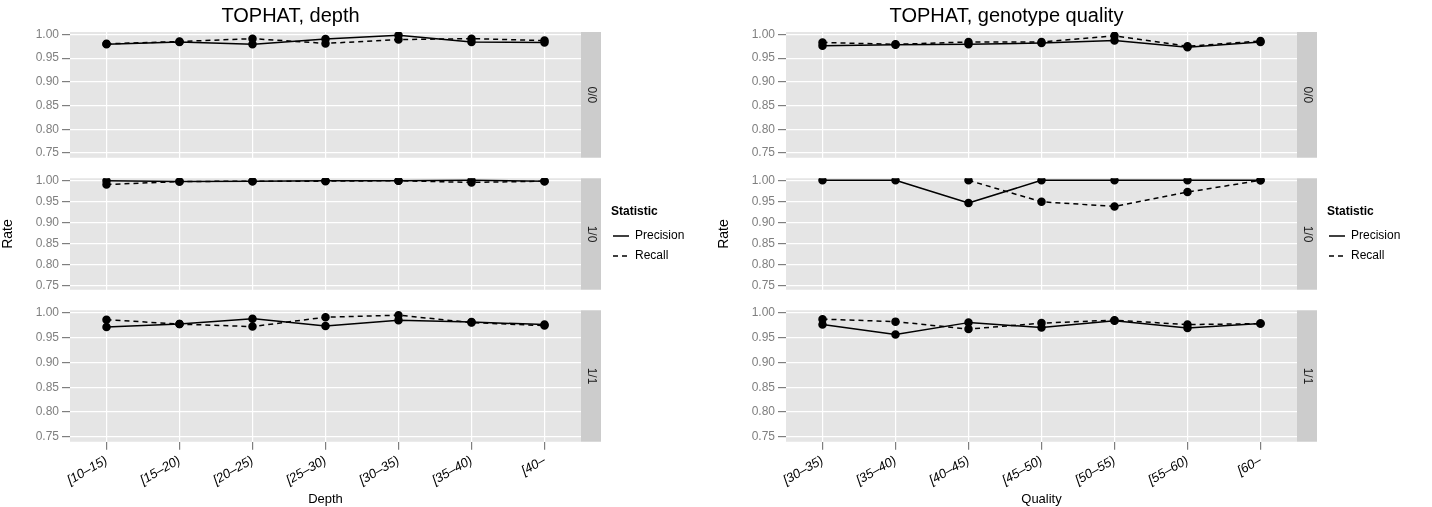 Image resolution: width=1432 pixels, height=507 pixels. What do you see at coordinates (1042, 498) in the screenshot?
I see `x-axis-title: Quality` at bounding box center [1042, 498].